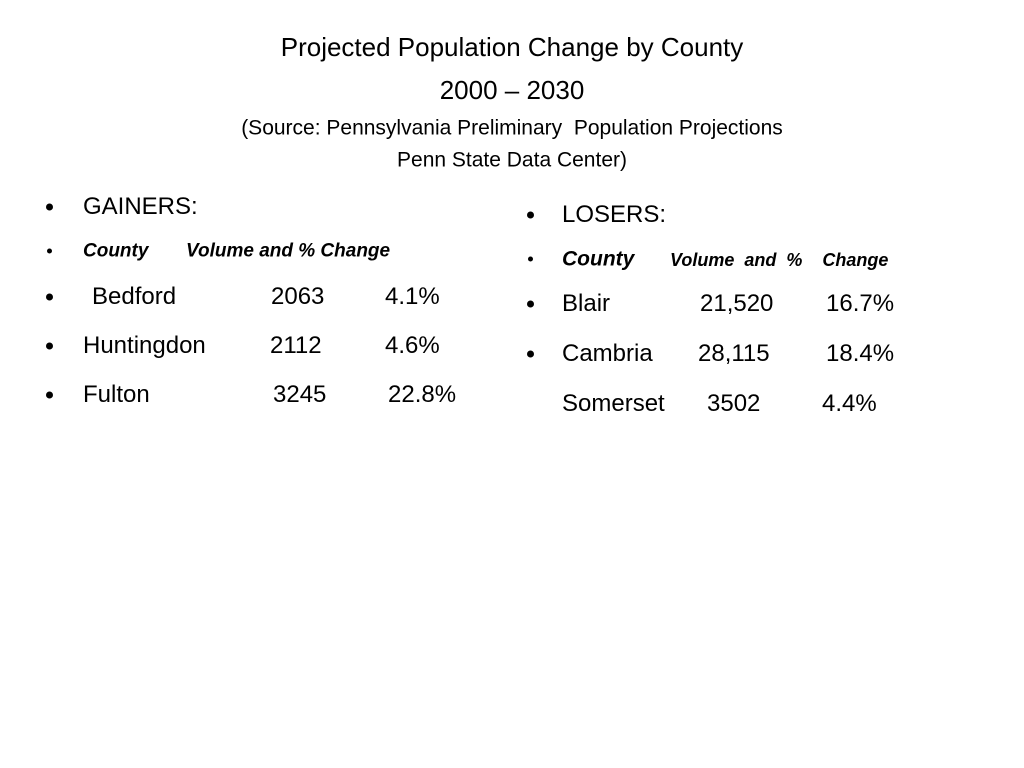  I want to click on source-line: Penn State Data Center), so click(512, 160).